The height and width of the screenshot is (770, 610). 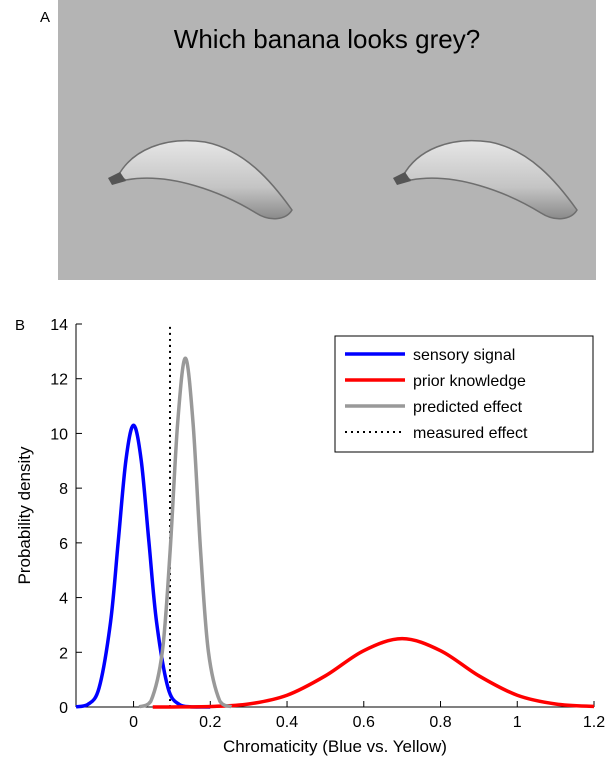 What do you see at coordinates (287, 722) in the screenshot?
I see `x-tick-label: 0.4` at bounding box center [287, 722].